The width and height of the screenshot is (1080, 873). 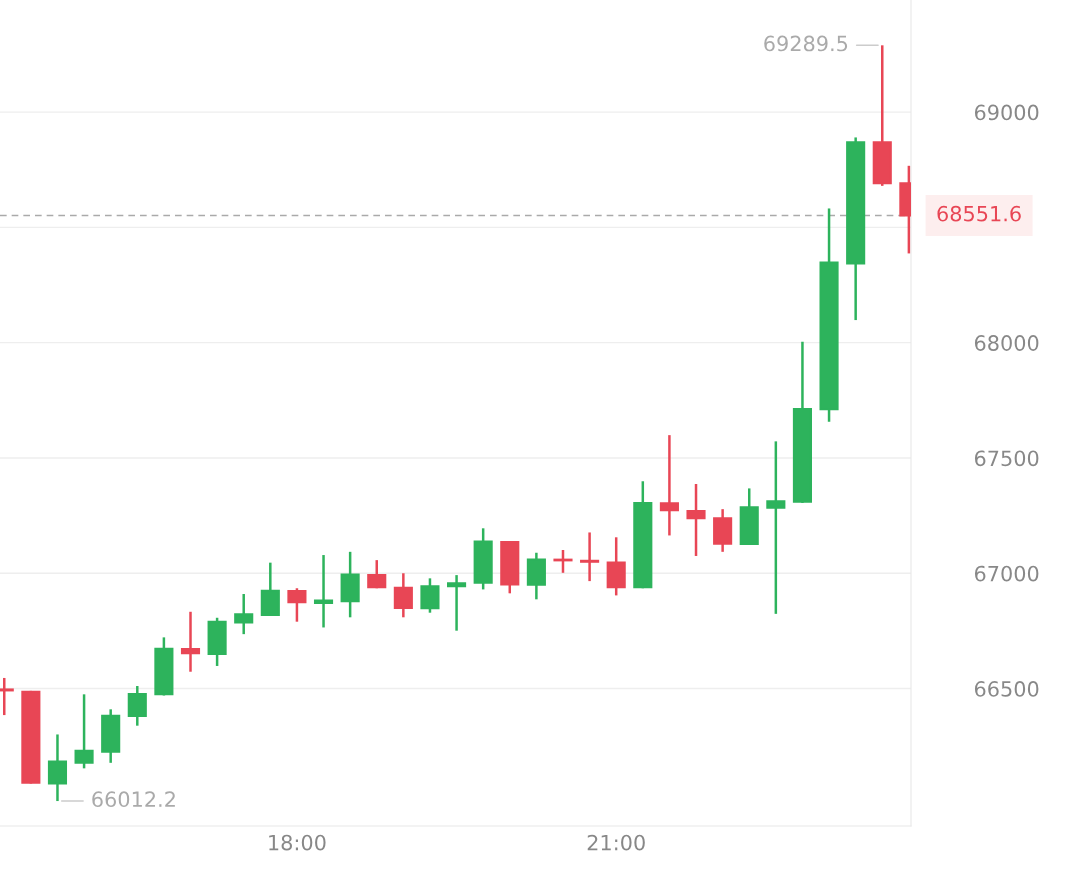 I want to click on annotation: 66012.2, so click(x=133, y=799).